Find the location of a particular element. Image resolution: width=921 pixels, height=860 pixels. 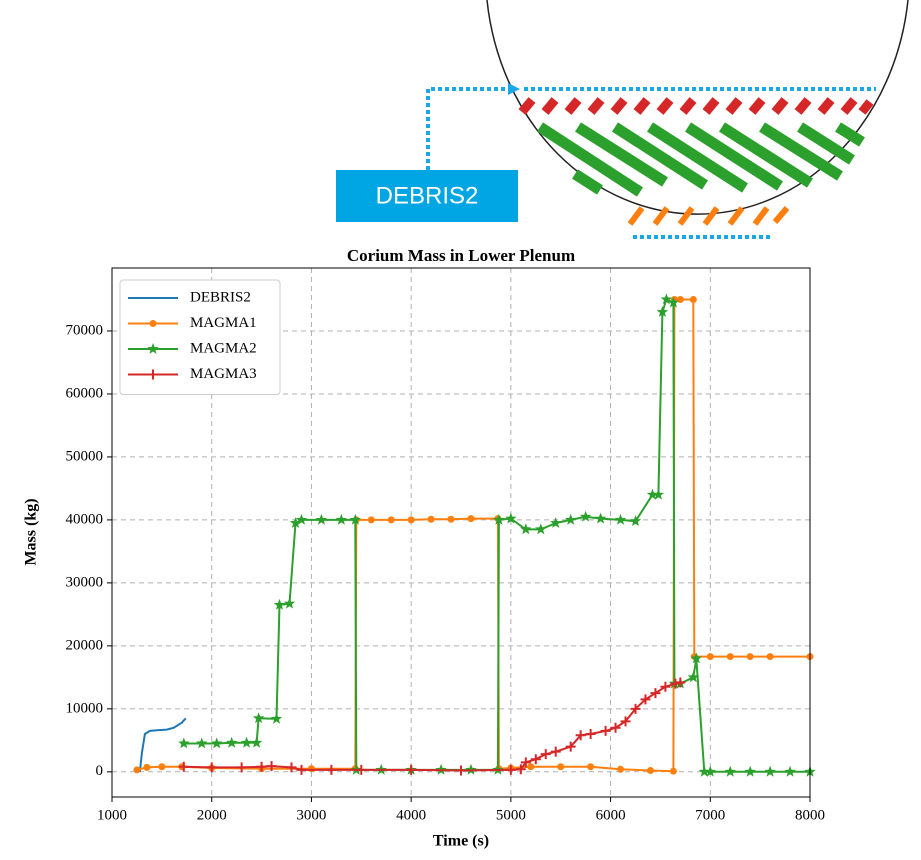

y-tick-label: 10000 is located at coordinates (85, 708).